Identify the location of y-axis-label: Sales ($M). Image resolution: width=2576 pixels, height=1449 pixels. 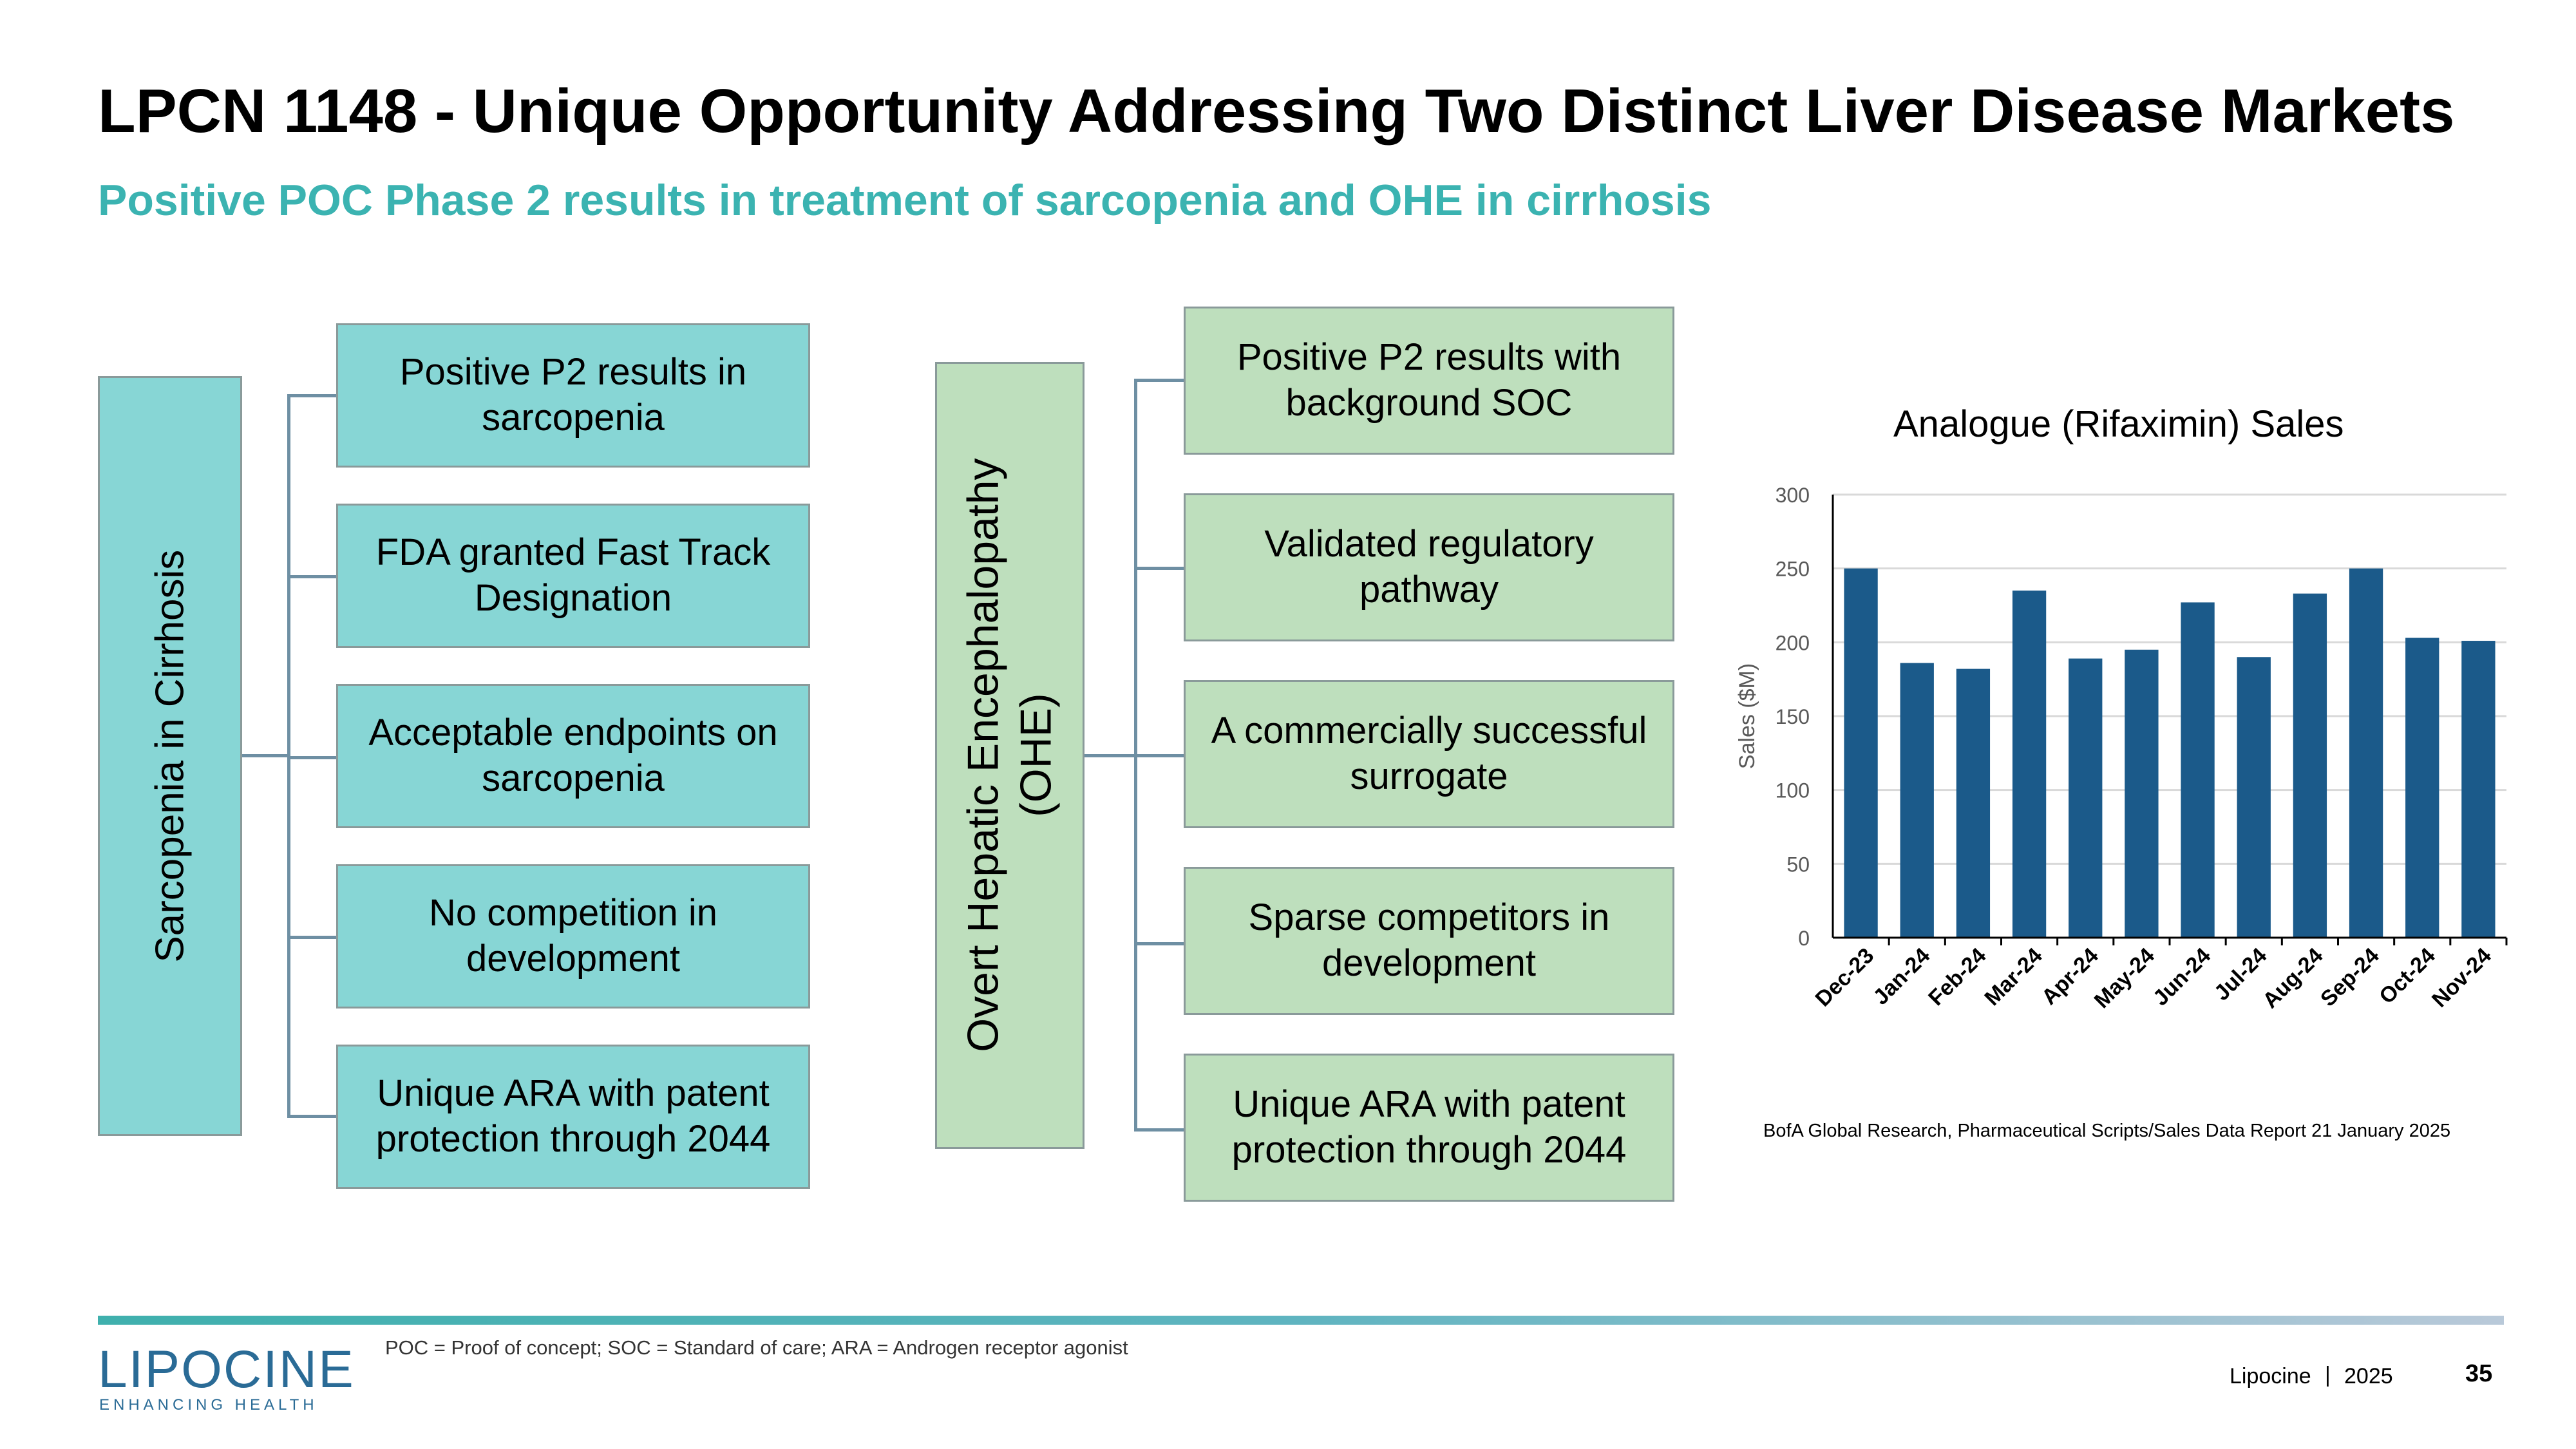
(1747, 716).